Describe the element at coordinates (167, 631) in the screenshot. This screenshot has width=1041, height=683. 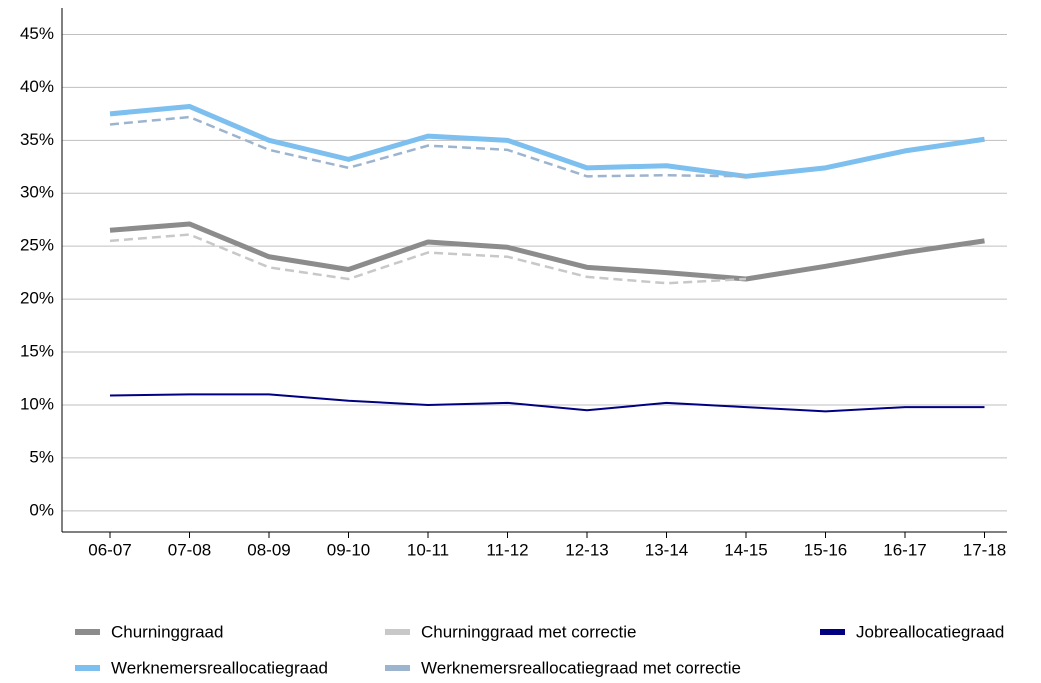
I see `legend-label: Churninggraad` at that location.